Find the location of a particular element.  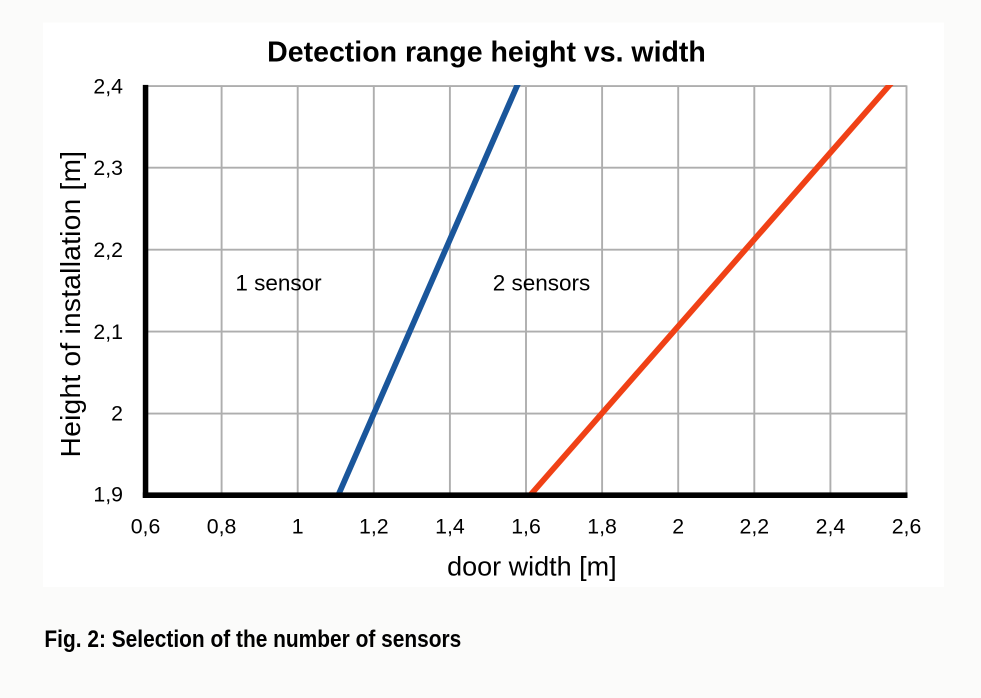

svg-text: 0,8 is located at coordinates (222, 527).